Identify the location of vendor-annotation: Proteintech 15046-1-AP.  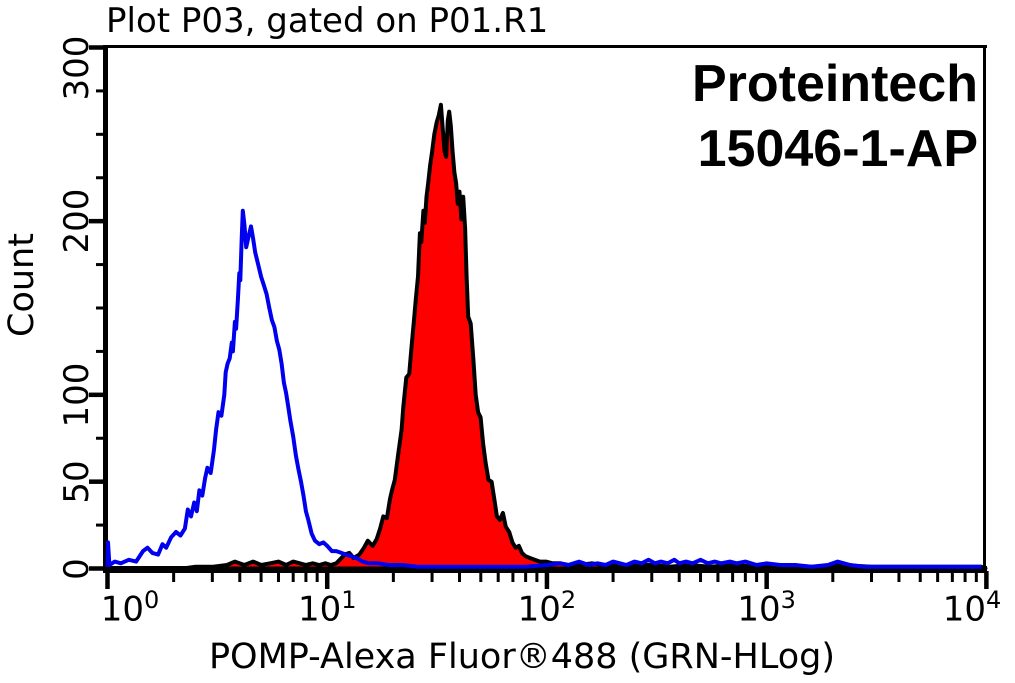
(835, 117).